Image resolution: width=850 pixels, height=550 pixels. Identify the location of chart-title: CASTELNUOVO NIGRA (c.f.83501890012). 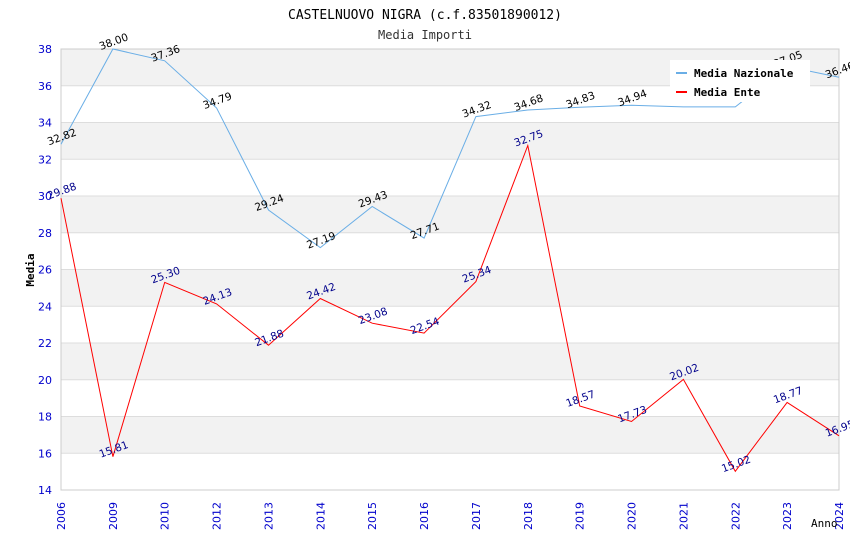
(425, 15).